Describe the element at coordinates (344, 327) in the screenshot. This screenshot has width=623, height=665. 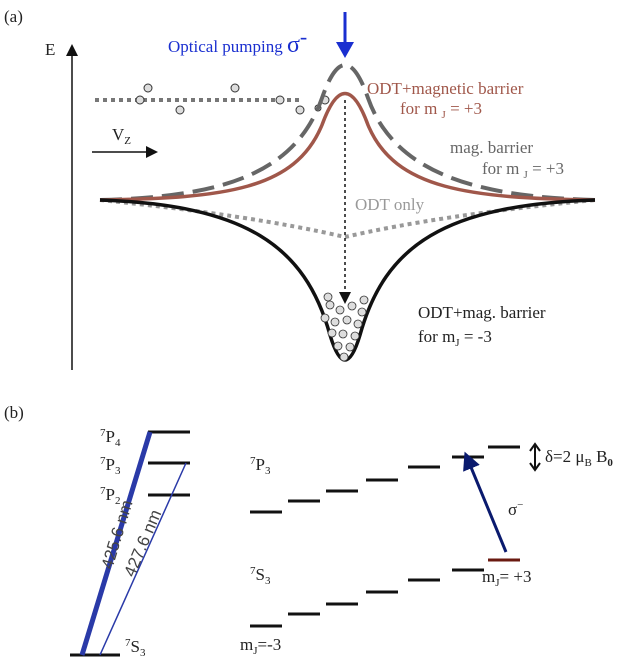
I see `trapped-atoms` at that location.